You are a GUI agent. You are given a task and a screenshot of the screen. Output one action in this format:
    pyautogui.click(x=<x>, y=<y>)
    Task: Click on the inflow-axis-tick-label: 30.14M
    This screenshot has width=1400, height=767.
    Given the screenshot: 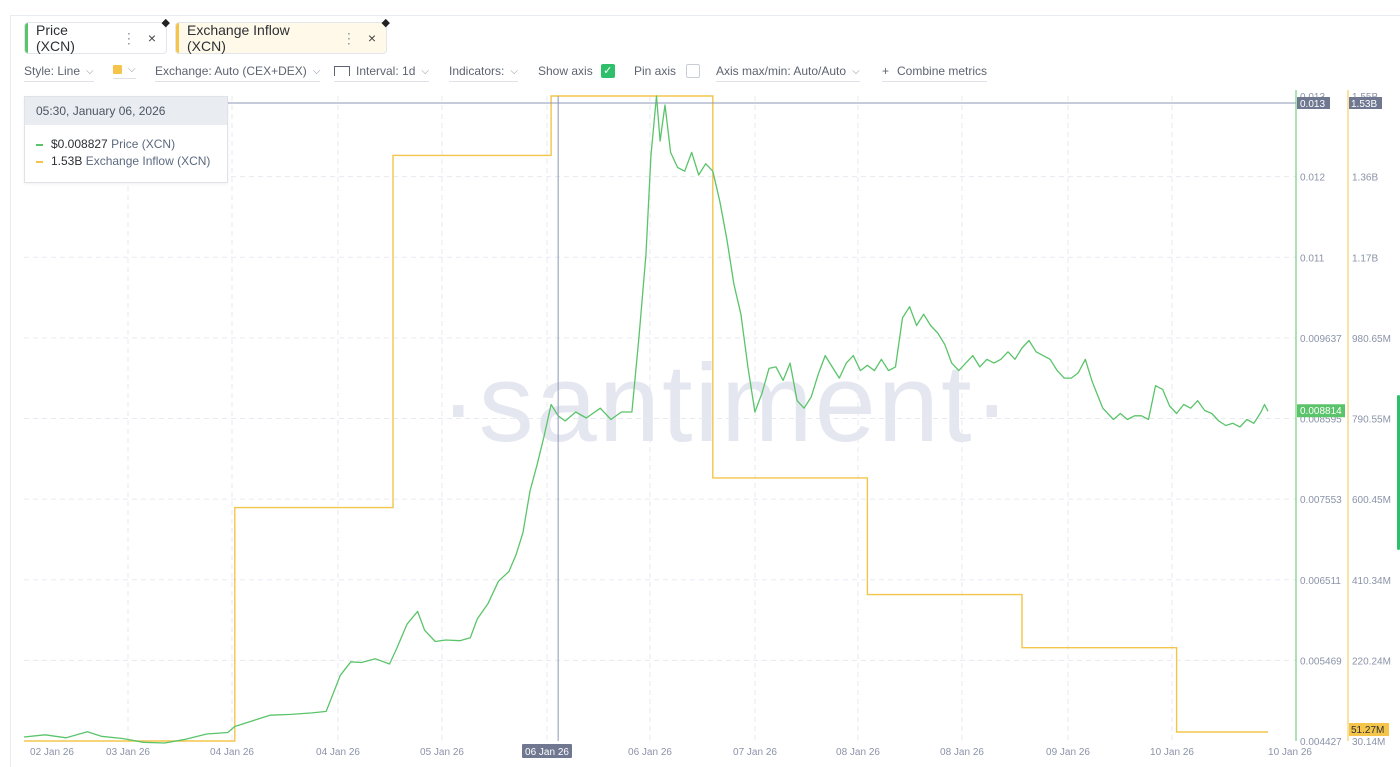 What is the action you would take?
    pyautogui.click(x=1368, y=742)
    